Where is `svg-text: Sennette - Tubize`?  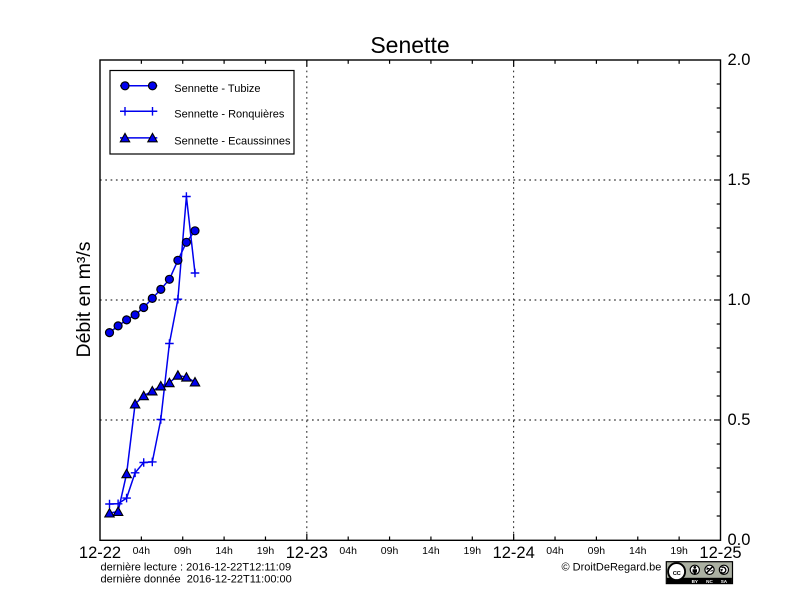
svg-text: Sennette - Tubize is located at coordinates (217, 89).